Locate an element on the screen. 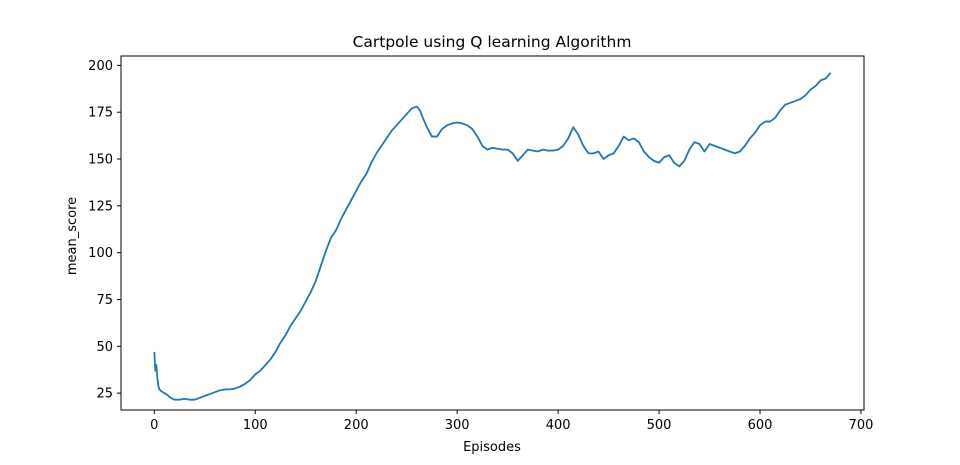 The height and width of the screenshot is (465, 960). chart-title: Cartpole using Q learning Algorithm is located at coordinates (492, 42).